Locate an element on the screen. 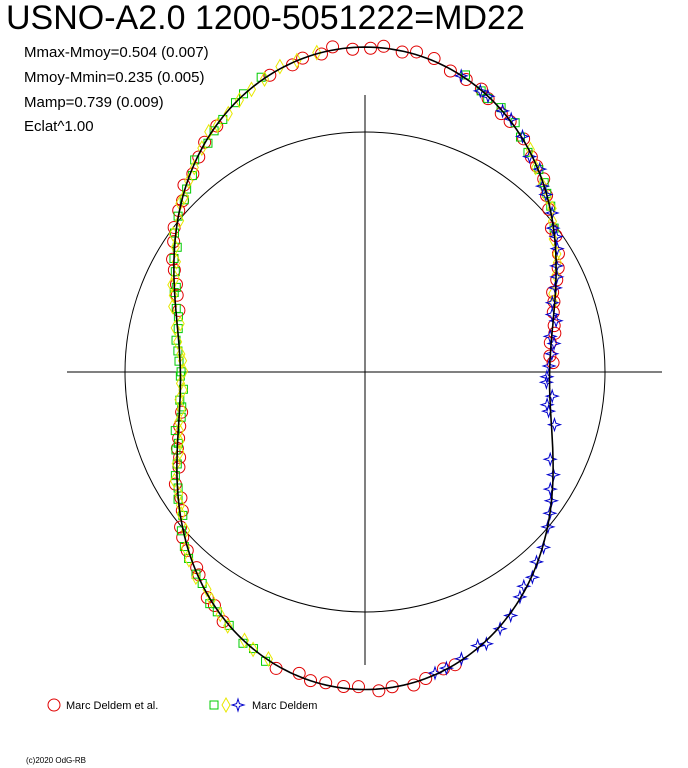 This screenshot has width=688, height=768. legend-marker-circle is located at coordinates (54, 705).